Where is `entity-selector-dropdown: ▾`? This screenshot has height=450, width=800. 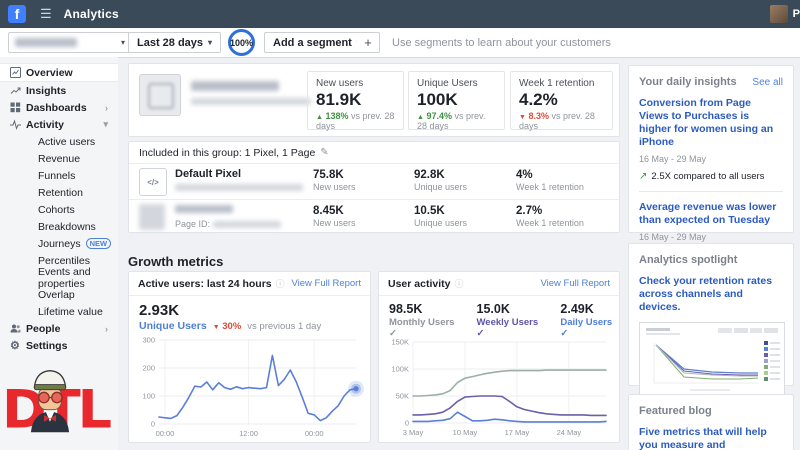 entity-selector-dropdown: ▾ is located at coordinates (70, 42).